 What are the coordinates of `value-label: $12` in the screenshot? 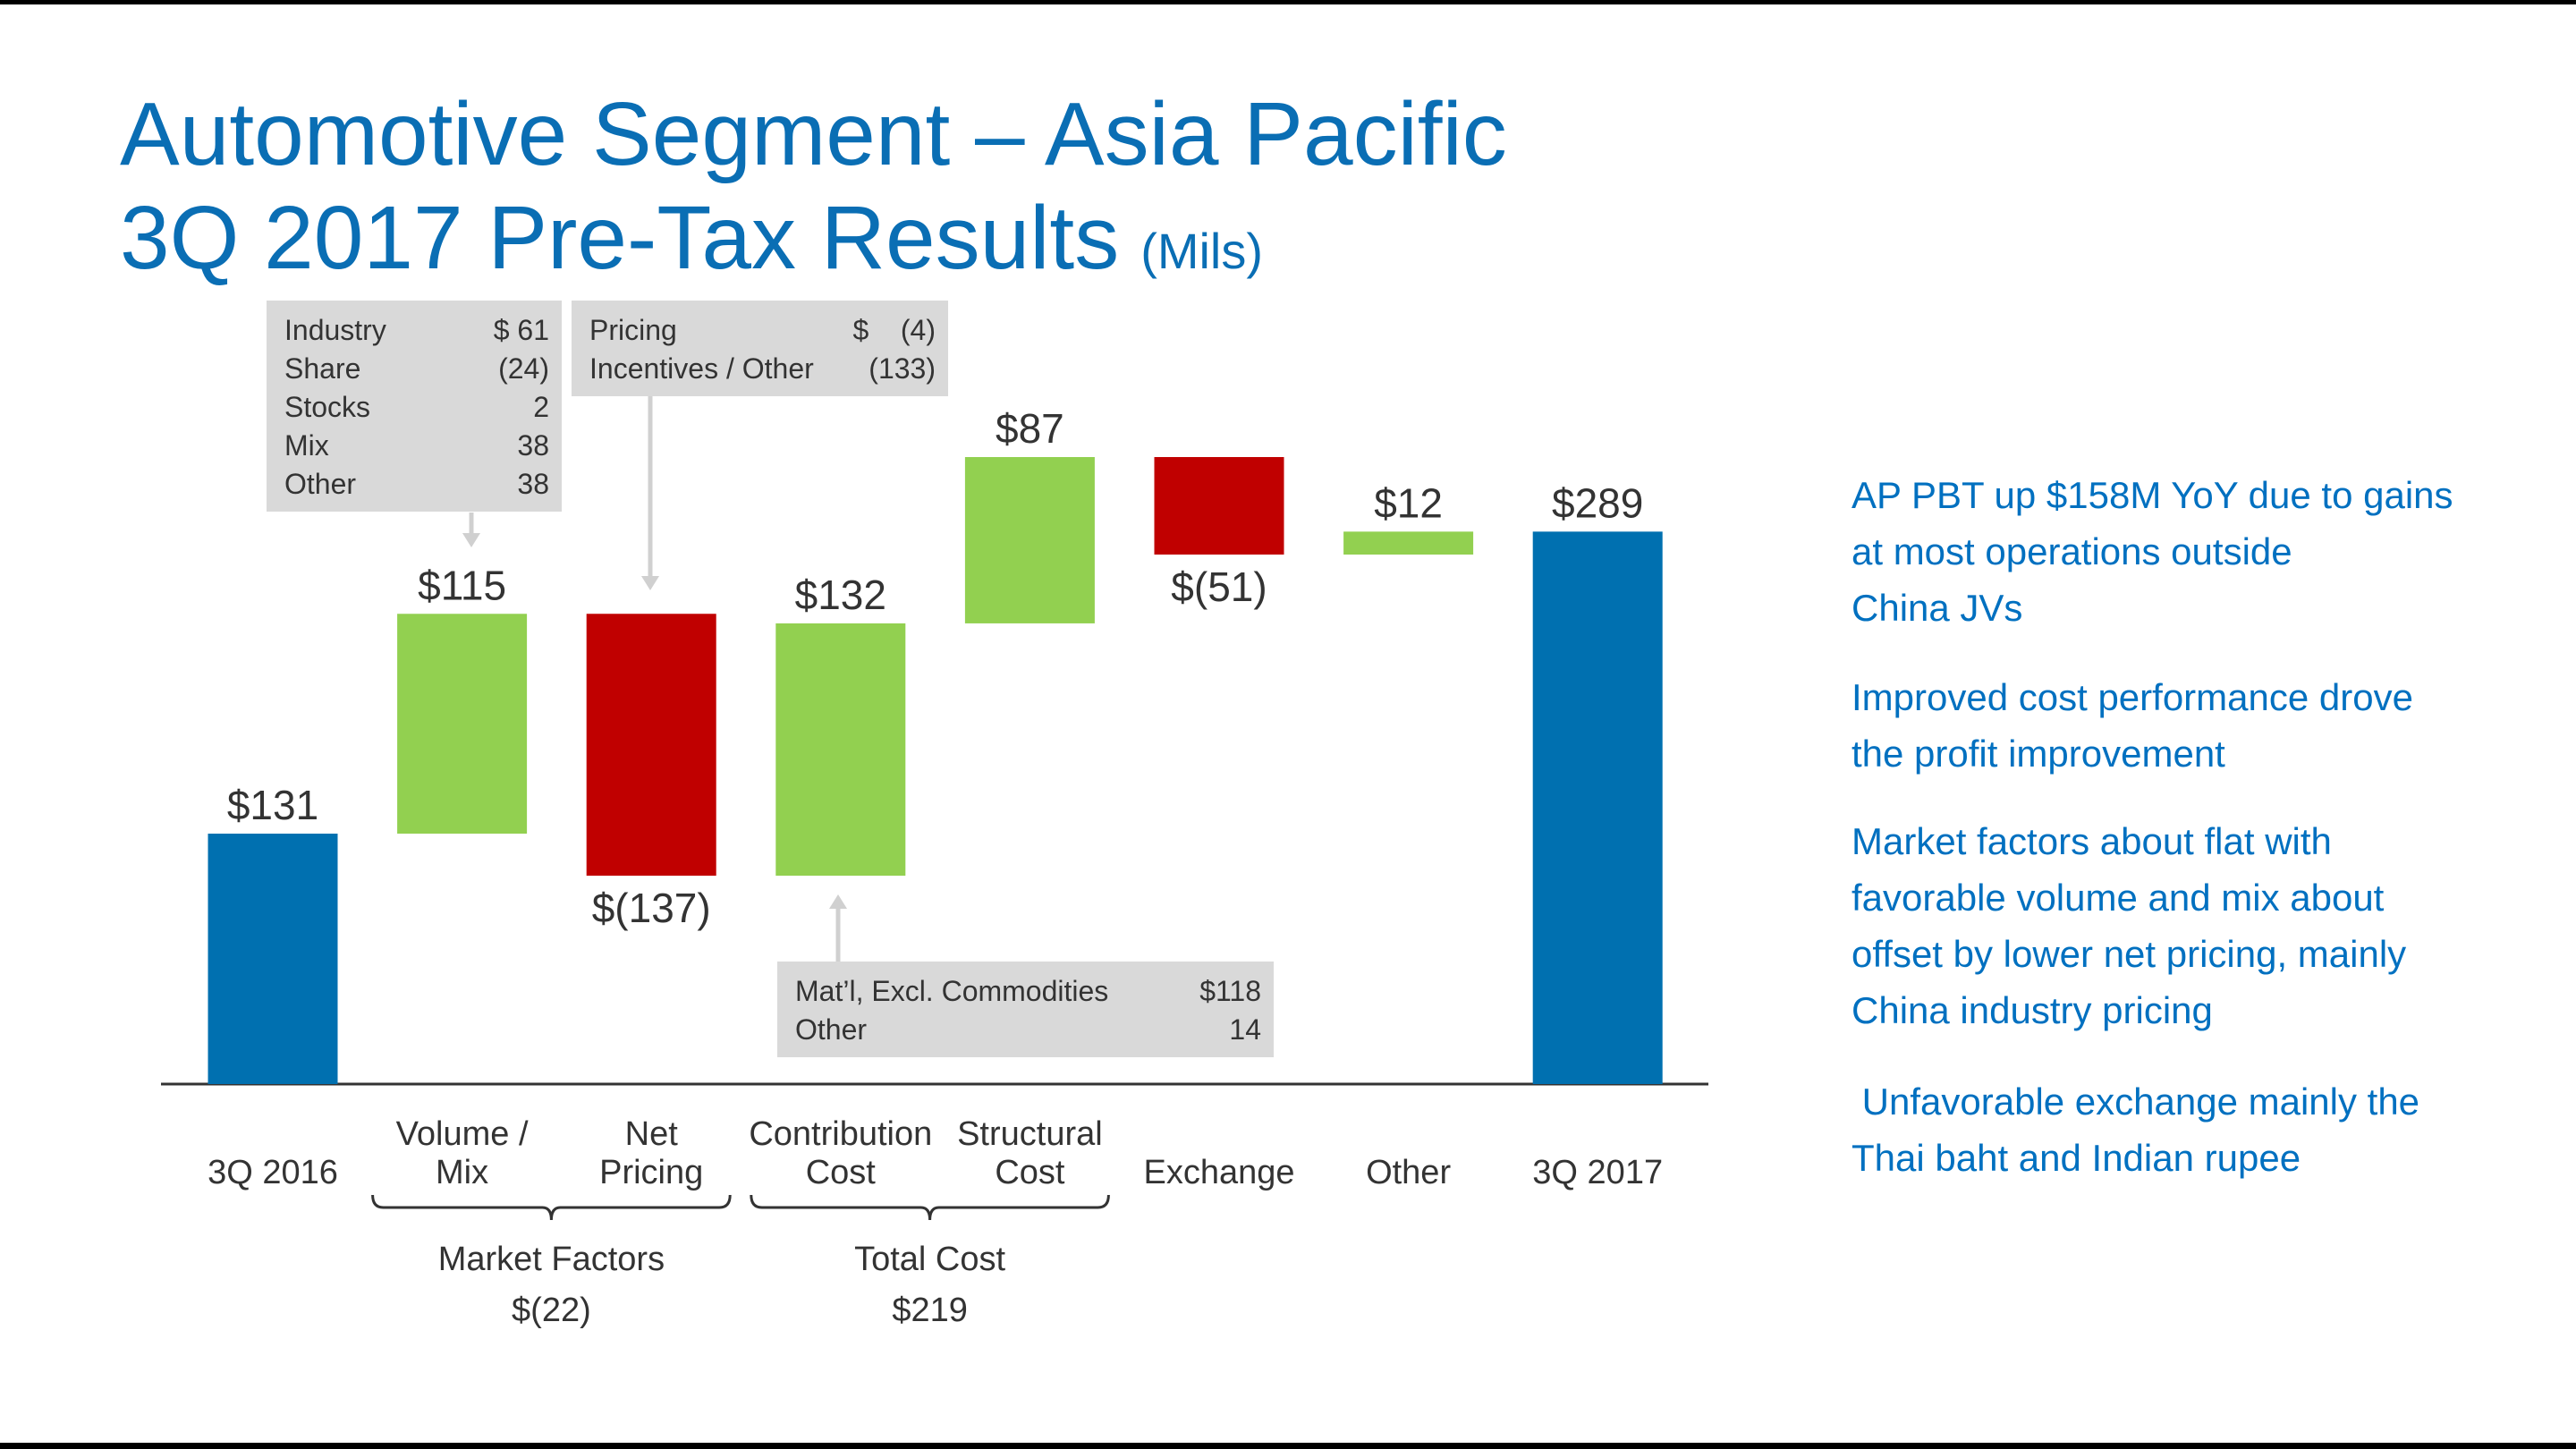 It's located at (1408, 502).